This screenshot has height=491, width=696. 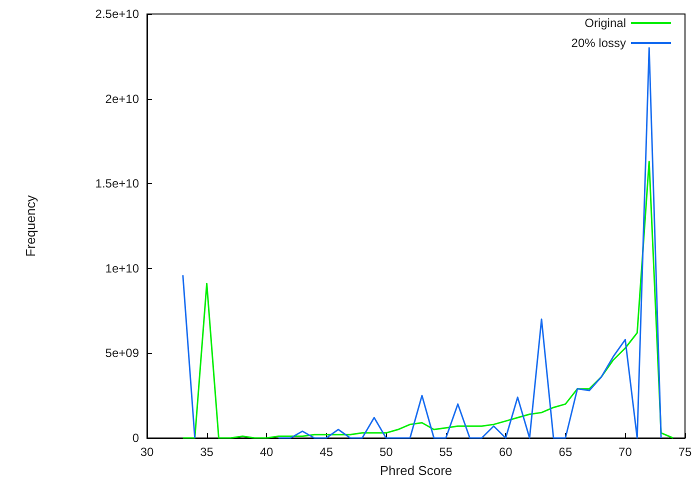 I want to click on x-tick-label: 35, so click(x=207, y=452).